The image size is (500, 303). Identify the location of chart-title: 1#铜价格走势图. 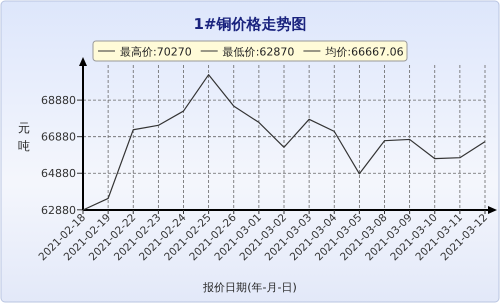
(250, 24).